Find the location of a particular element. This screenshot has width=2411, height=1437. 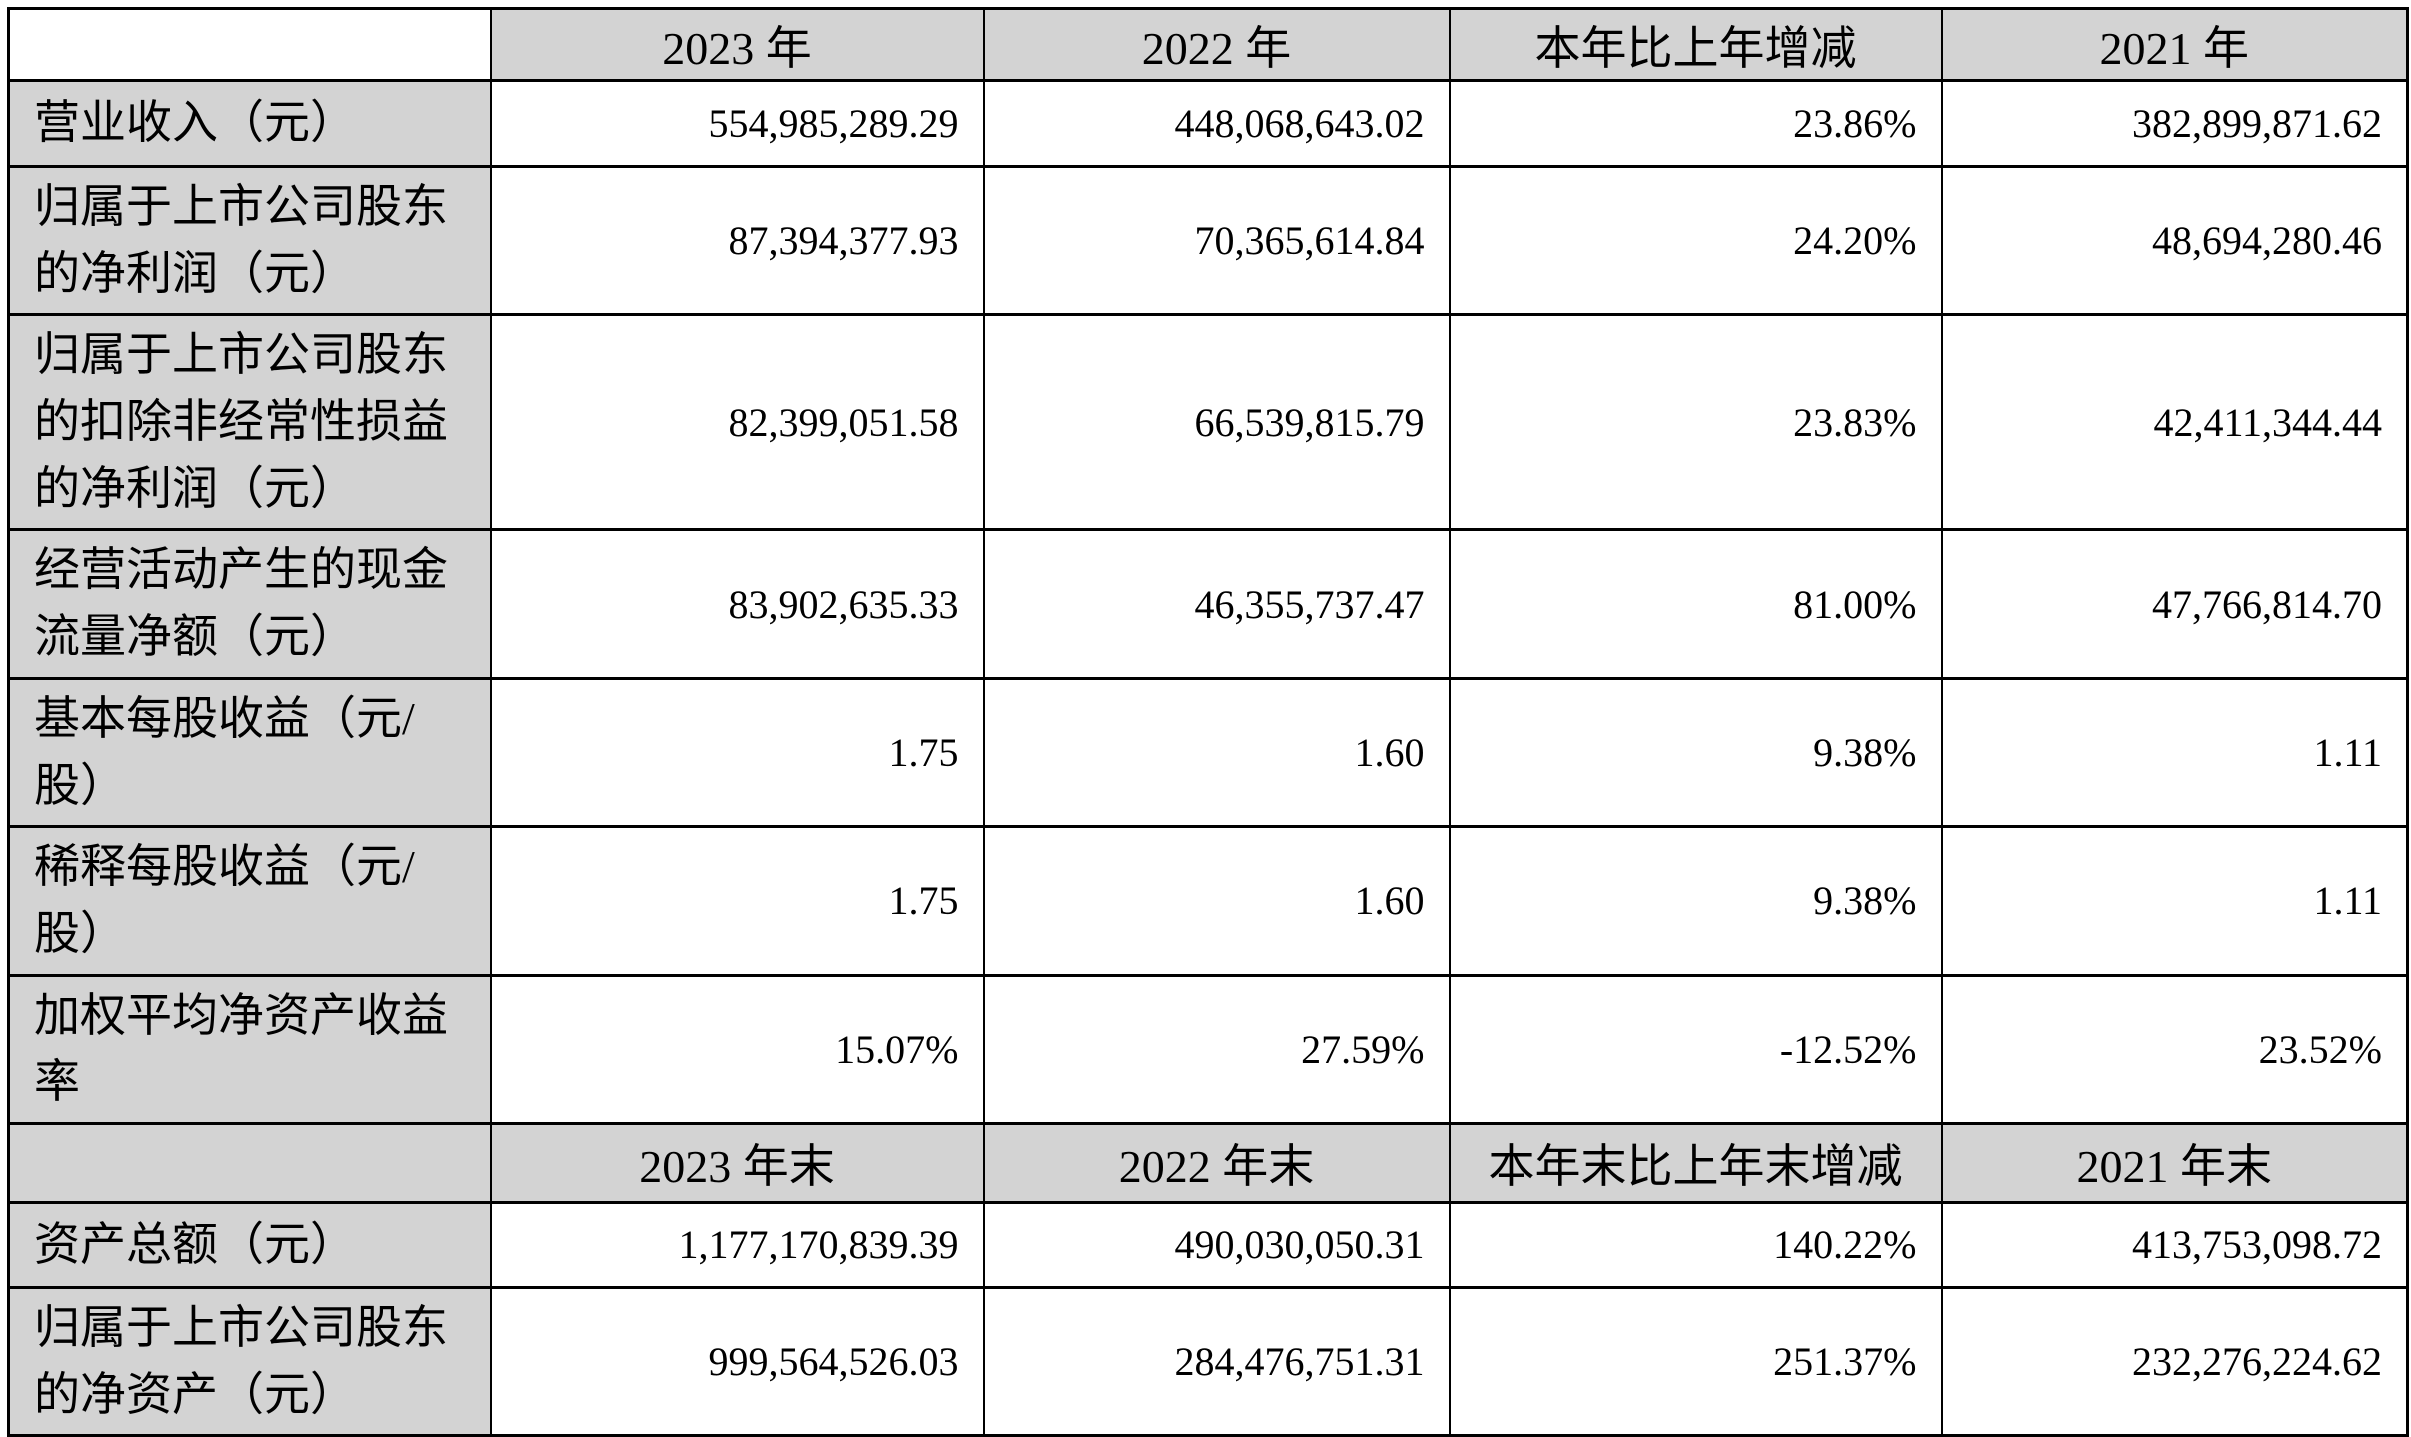

cell-net-assets-2023: 999,564,526.03 is located at coordinates (737, 1361).